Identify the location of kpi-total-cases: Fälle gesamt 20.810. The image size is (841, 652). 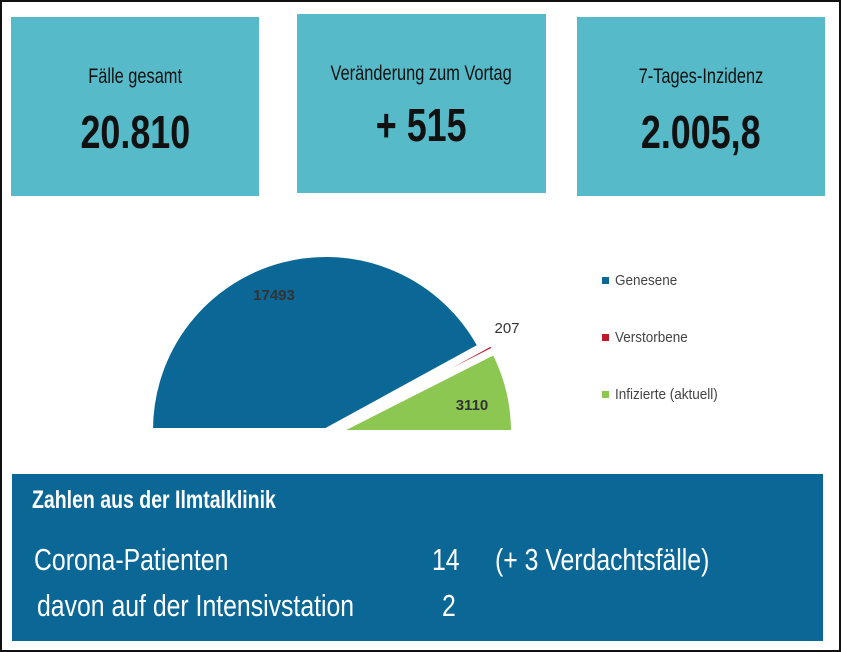
(135, 106).